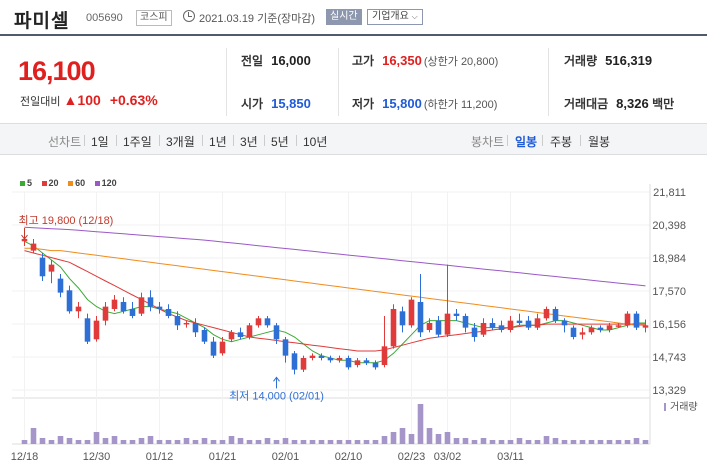 This screenshot has height=474, width=707. I want to click on realtime-button: 실시간, so click(344, 17).